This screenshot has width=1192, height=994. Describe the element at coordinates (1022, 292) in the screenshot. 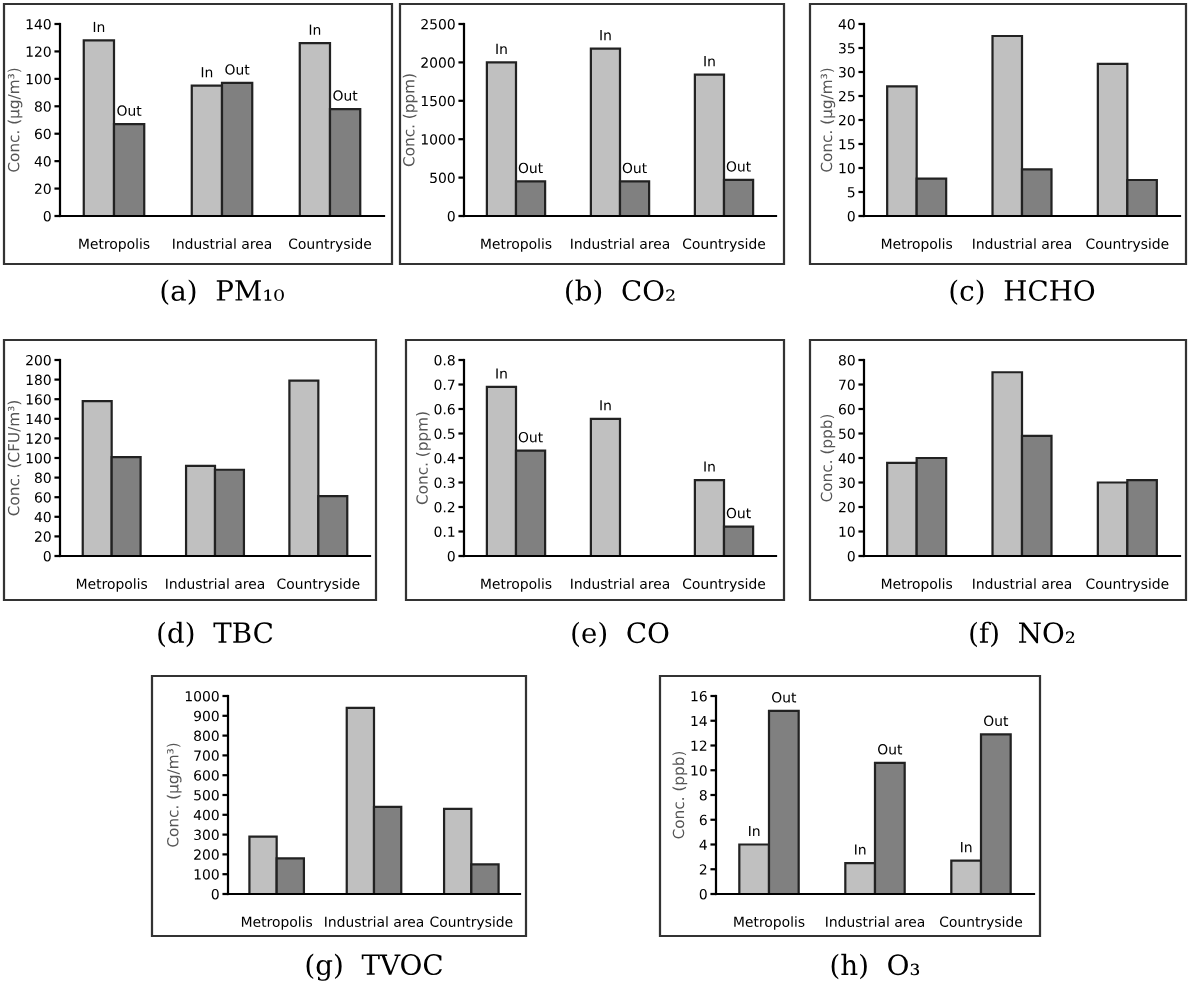

I see `text: (c) HCHO` at that location.